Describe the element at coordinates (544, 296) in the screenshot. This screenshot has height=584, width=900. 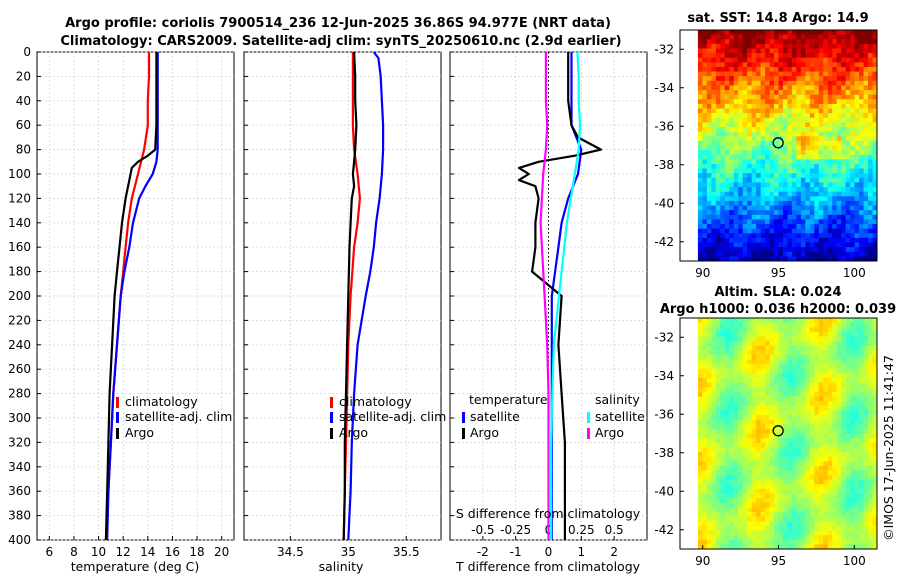
I see `series-line-salinity-argo` at that location.